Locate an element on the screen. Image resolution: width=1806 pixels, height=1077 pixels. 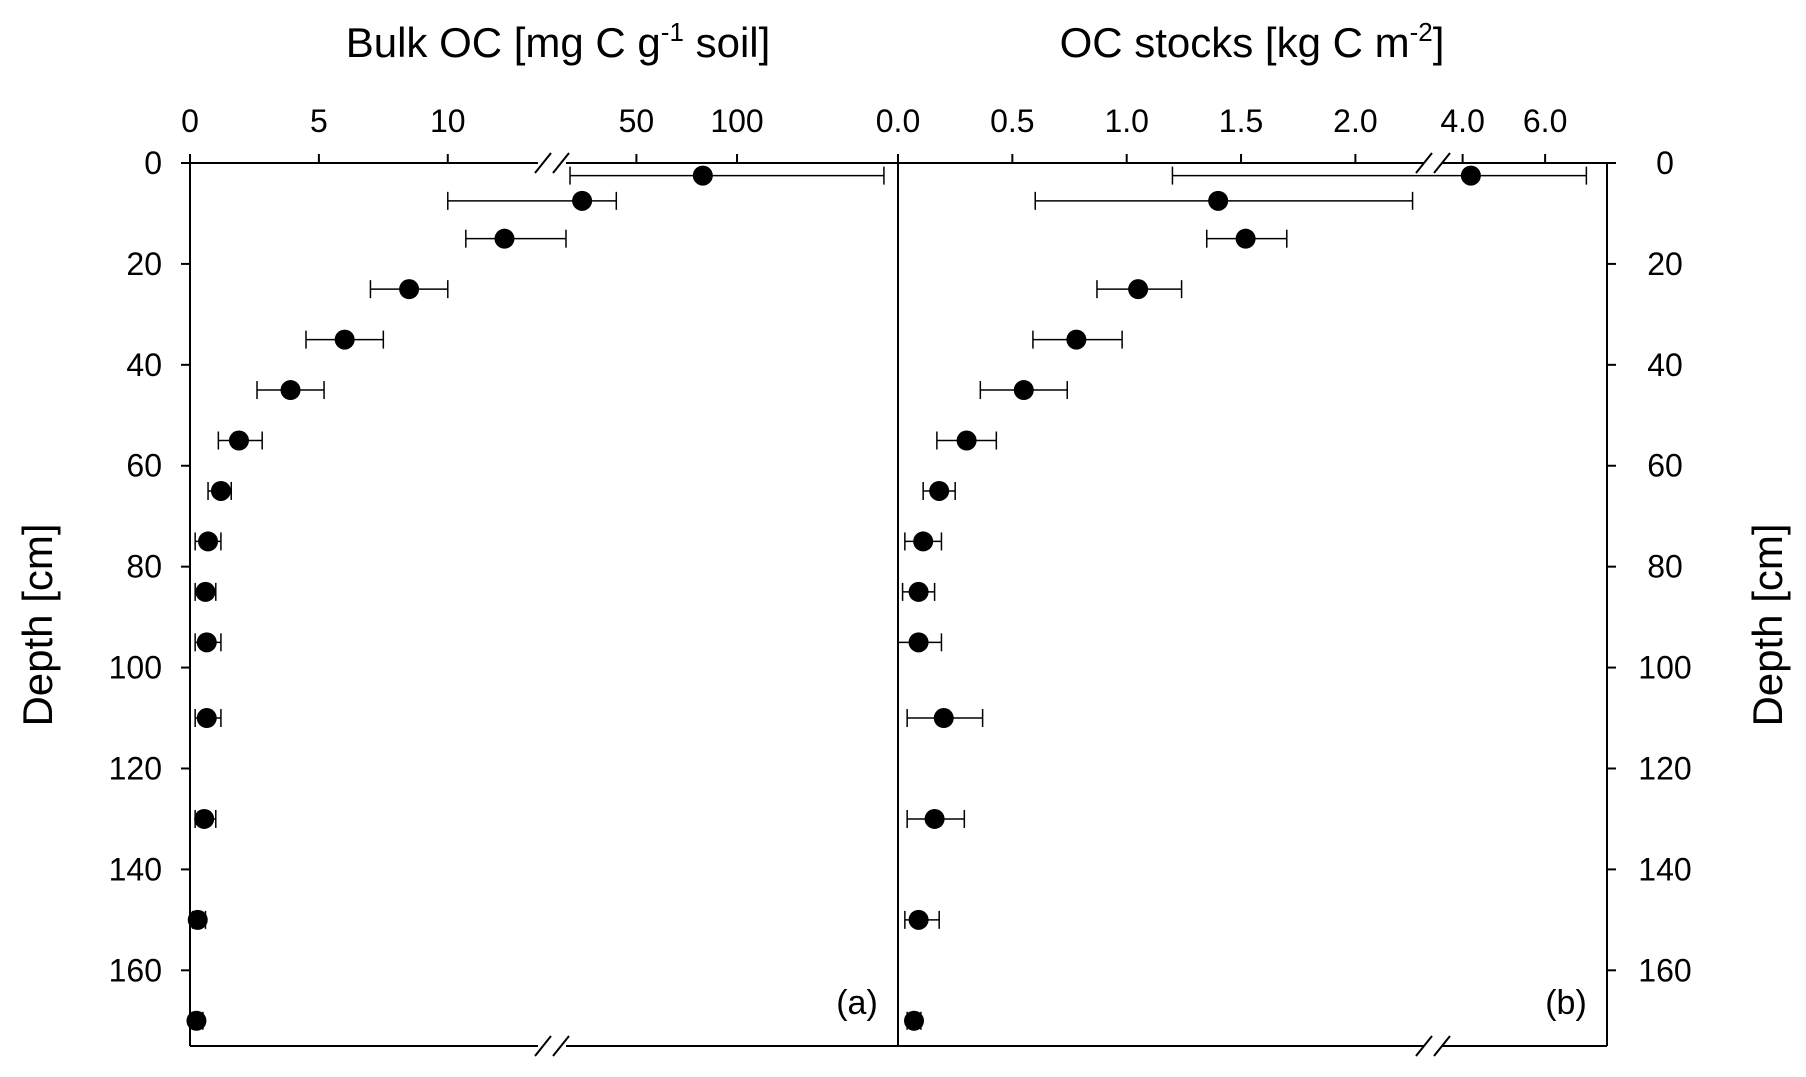
panel-b-xtick-label: 4.0 is located at coordinates (1462, 121).